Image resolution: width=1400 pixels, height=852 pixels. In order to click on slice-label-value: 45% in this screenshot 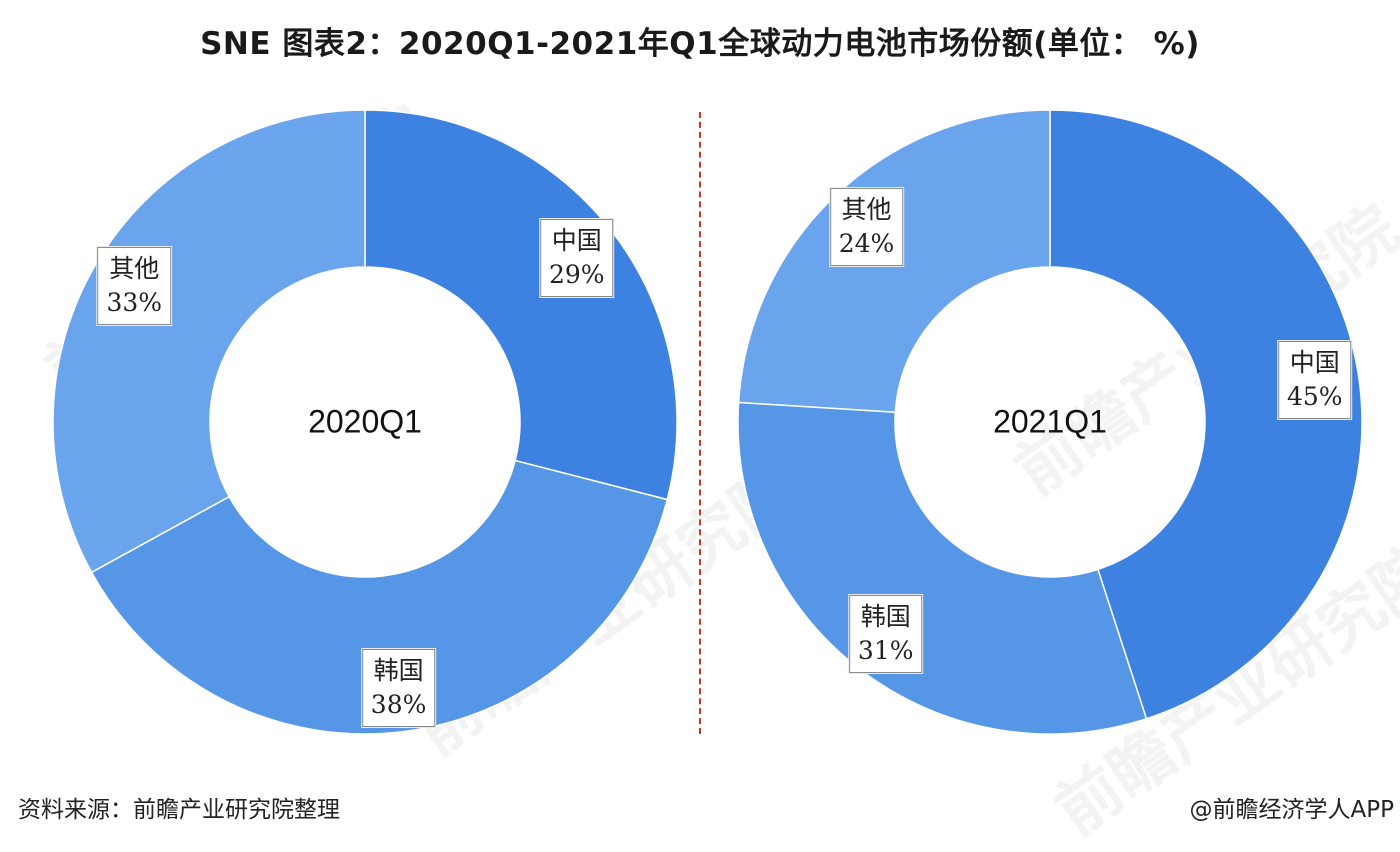, I will do `click(1314, 397)`.